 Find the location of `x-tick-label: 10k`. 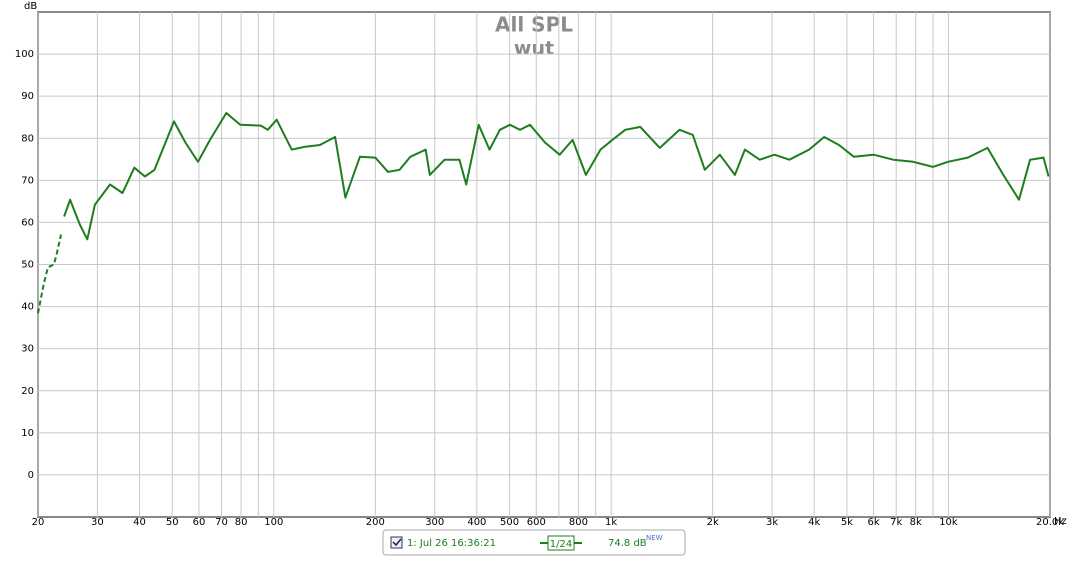

x-tick-label: 10k is located at coordinates (948, 522).